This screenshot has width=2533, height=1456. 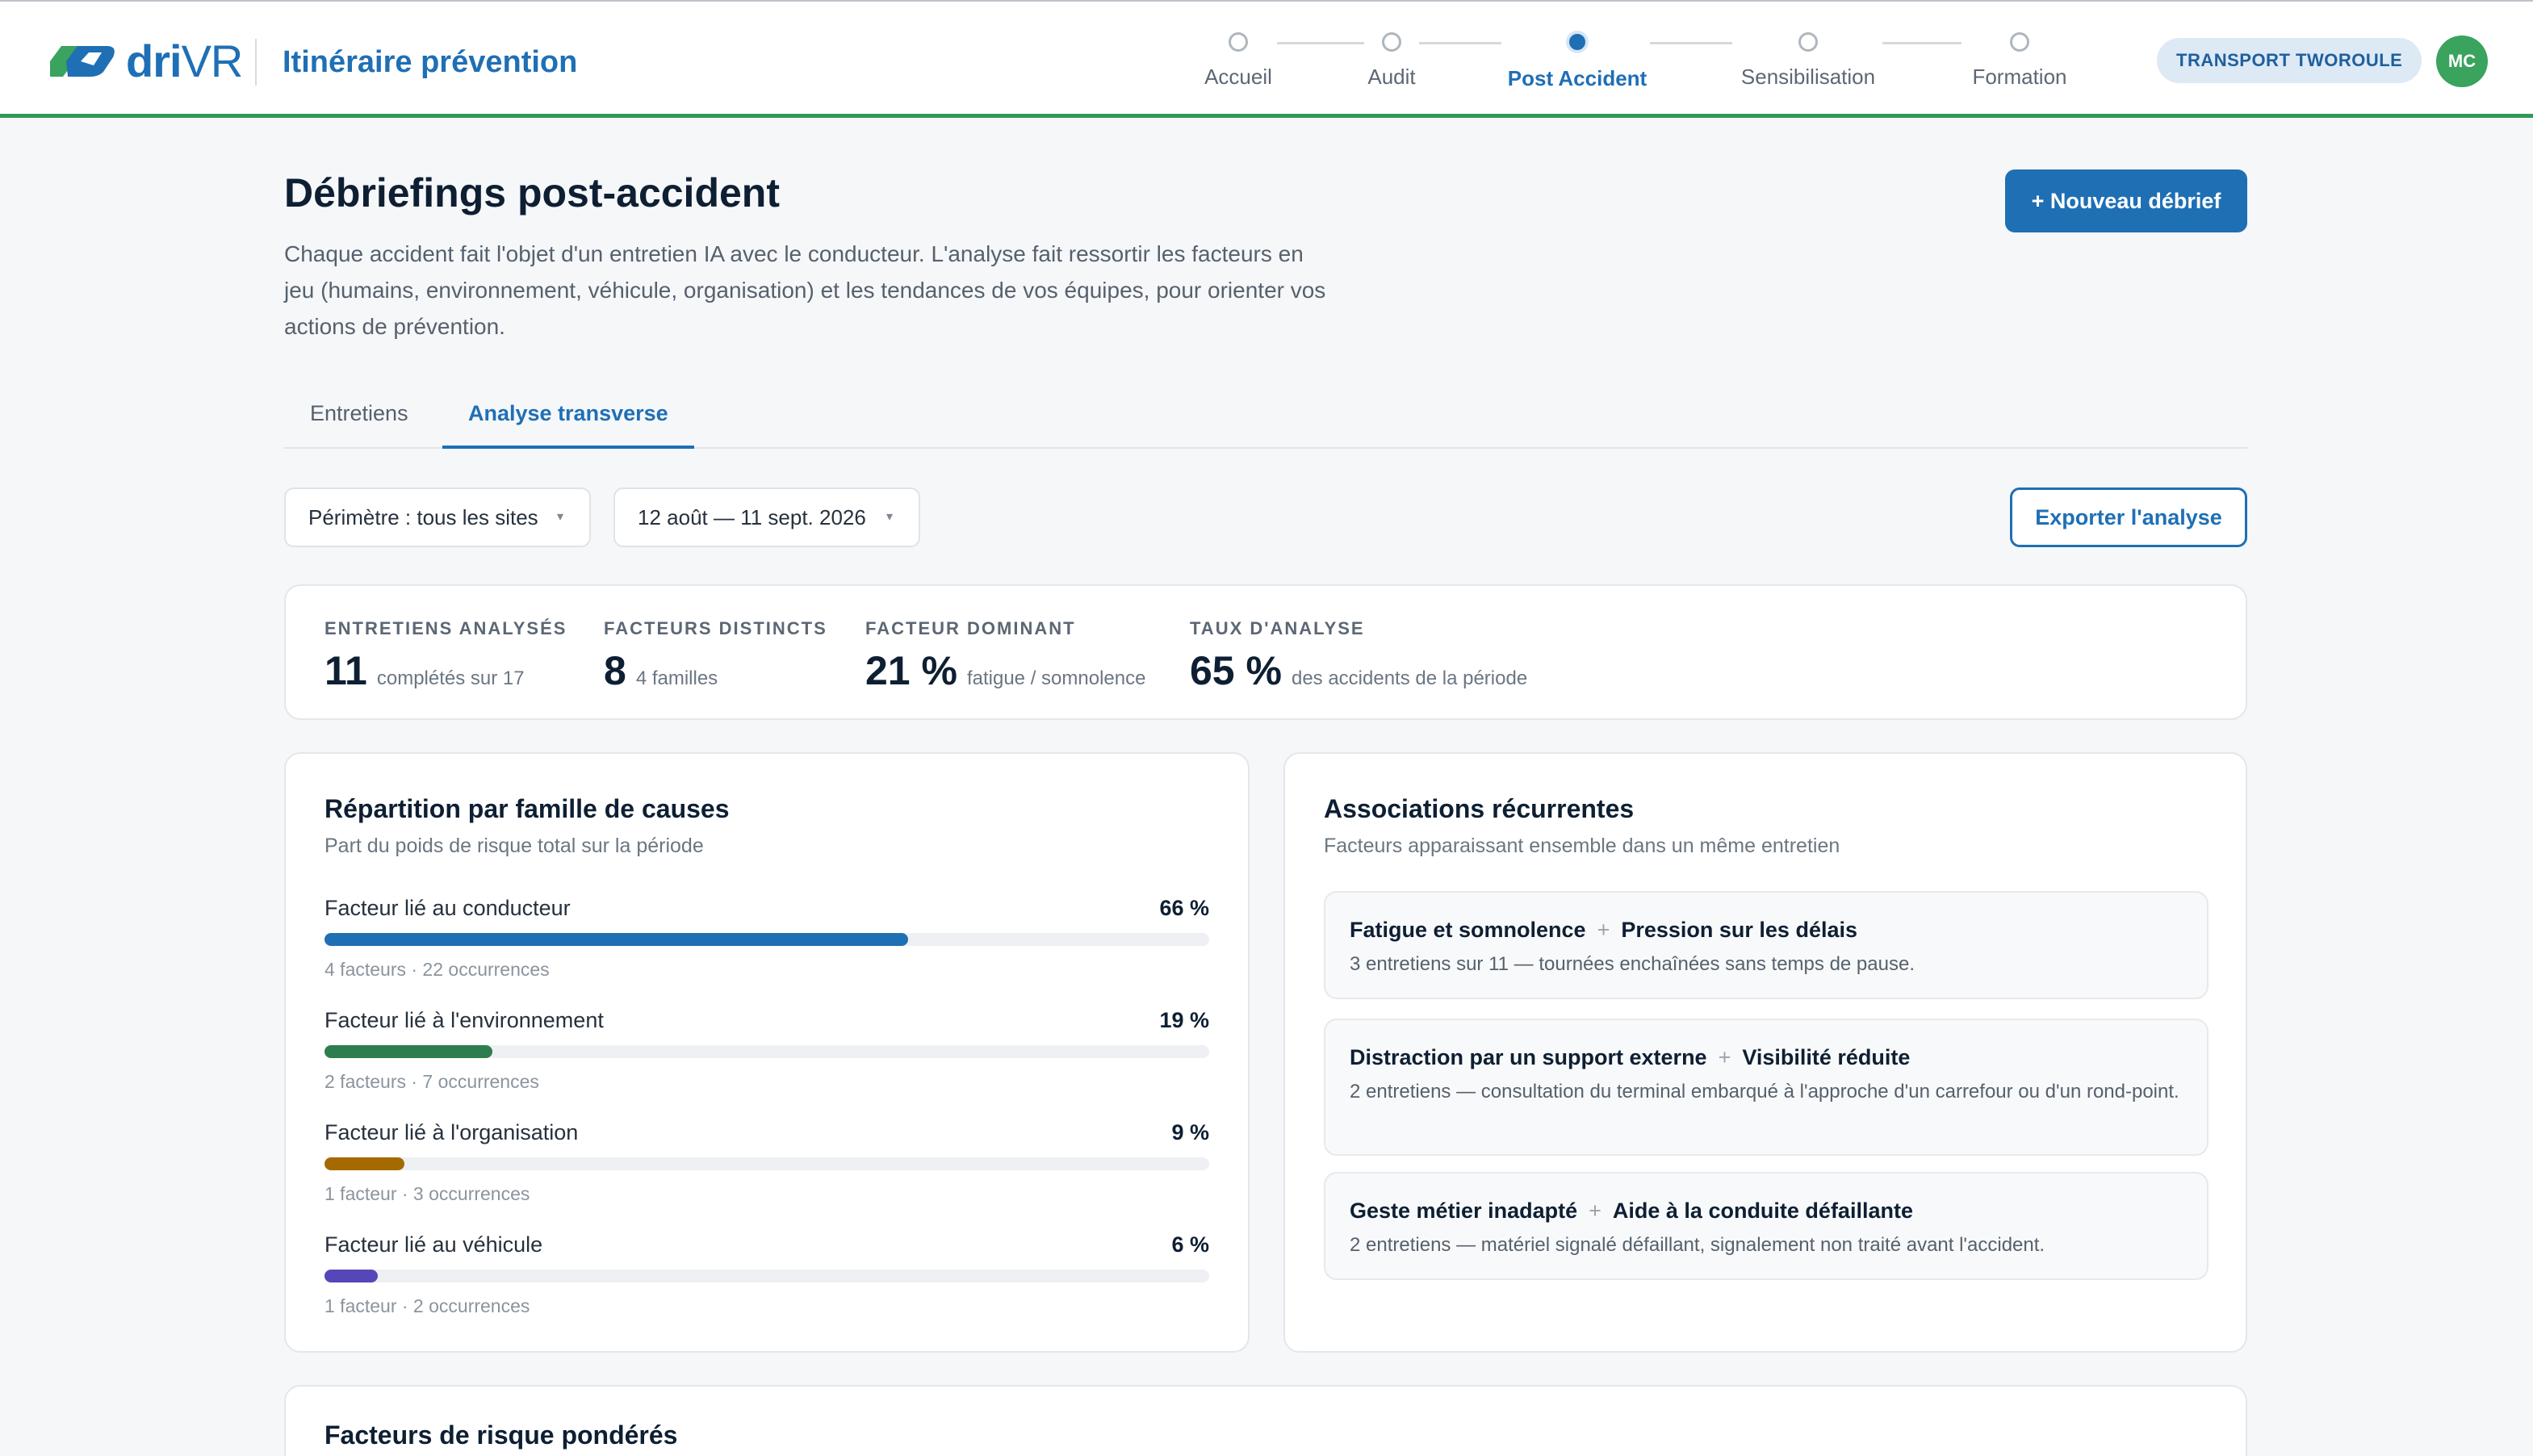 I want to click on factor-a: Fatigue et somnolence, so click(x=1468, y=930).